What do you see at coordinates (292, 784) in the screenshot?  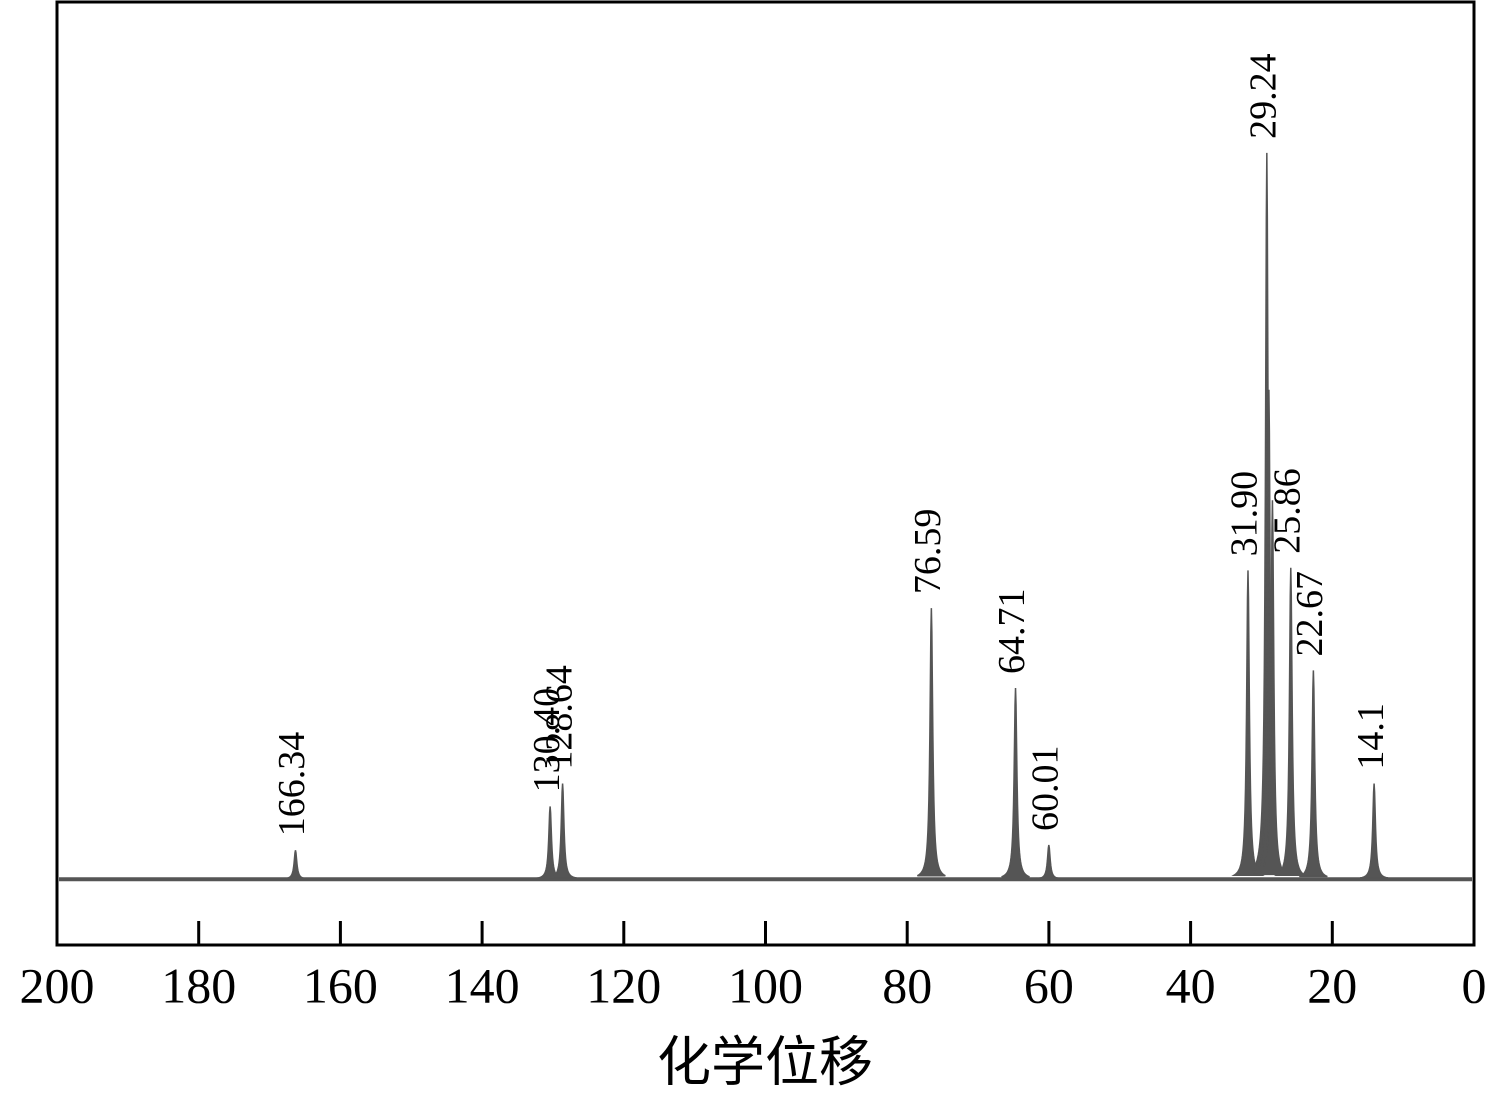 I see `peak-label: 166.34` at bounding box center [292, 784].